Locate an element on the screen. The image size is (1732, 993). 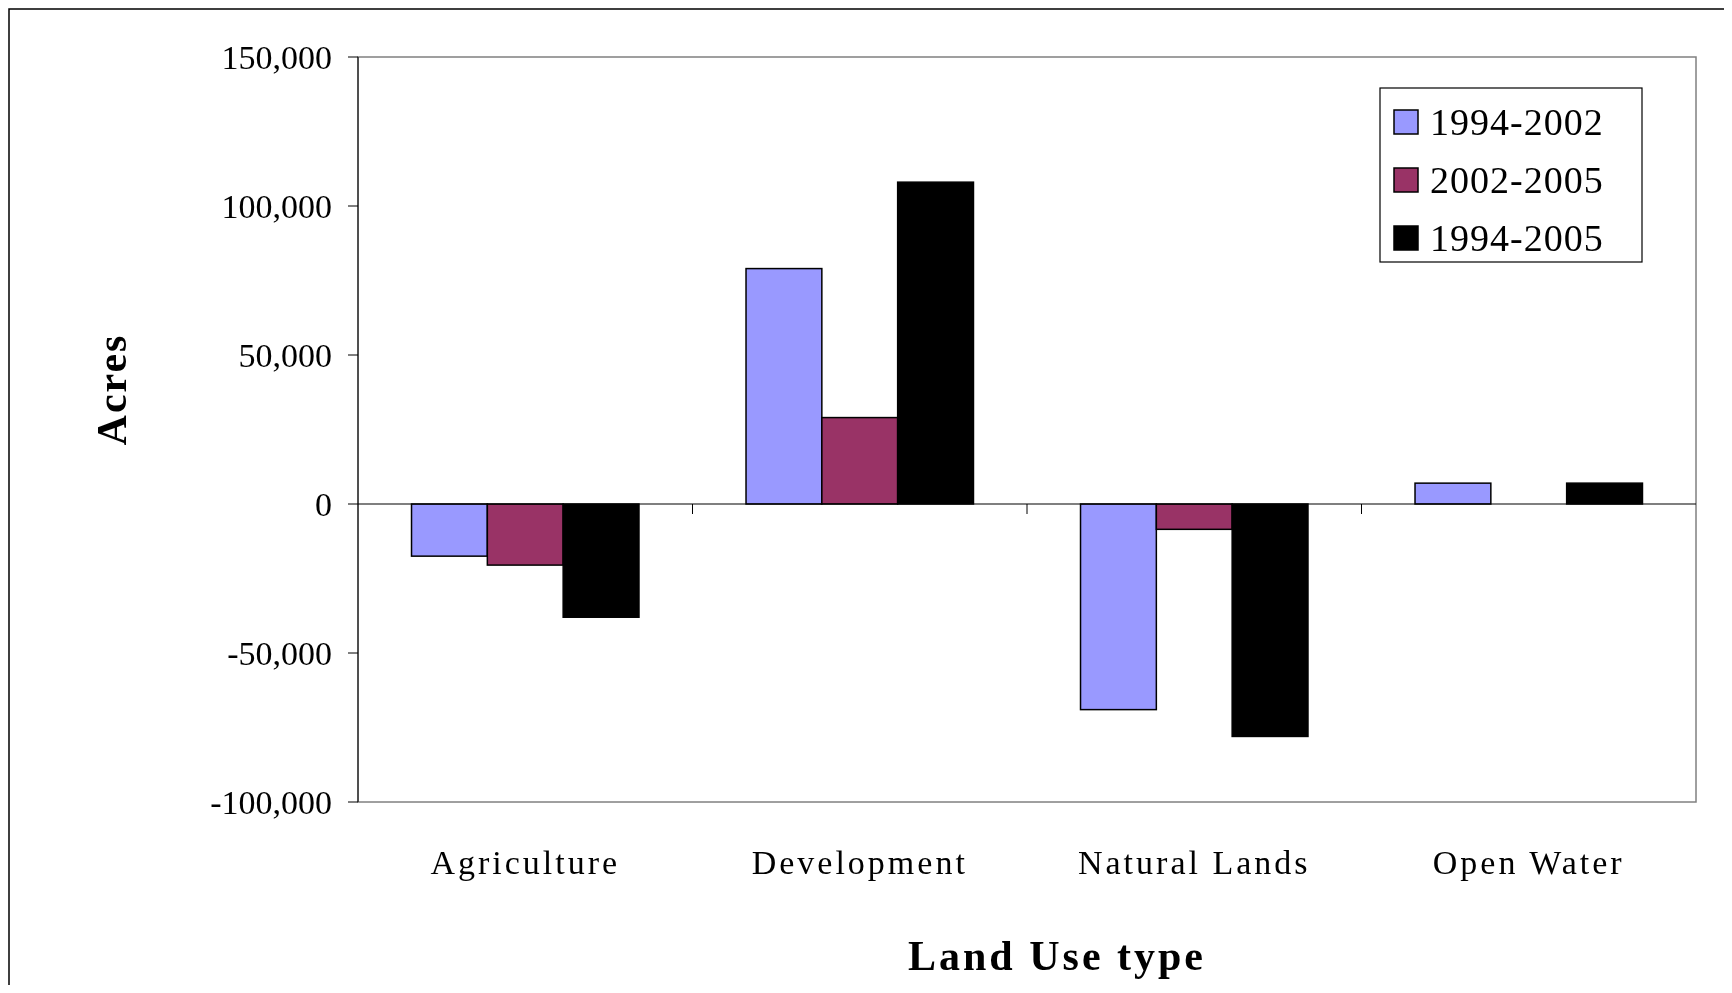
y-tick-label: 100,000 is located at coordinates (276, 206).